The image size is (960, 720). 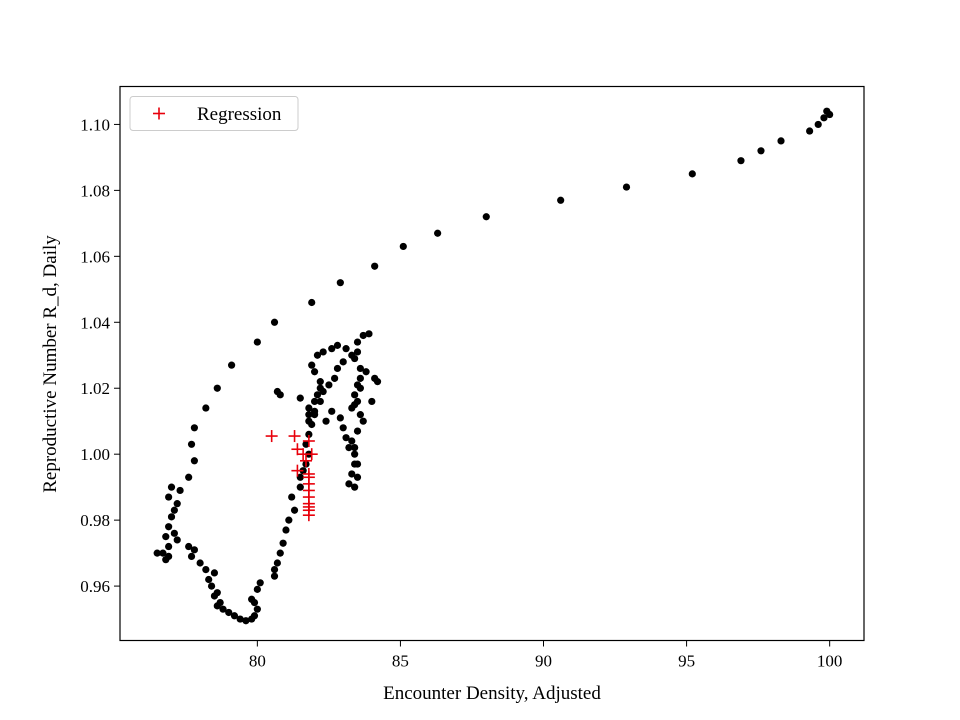 What do you see at coordinates (400, 661) in the screenshot?
I see `x-tick-label: 85` at bounding box center [400, 661].